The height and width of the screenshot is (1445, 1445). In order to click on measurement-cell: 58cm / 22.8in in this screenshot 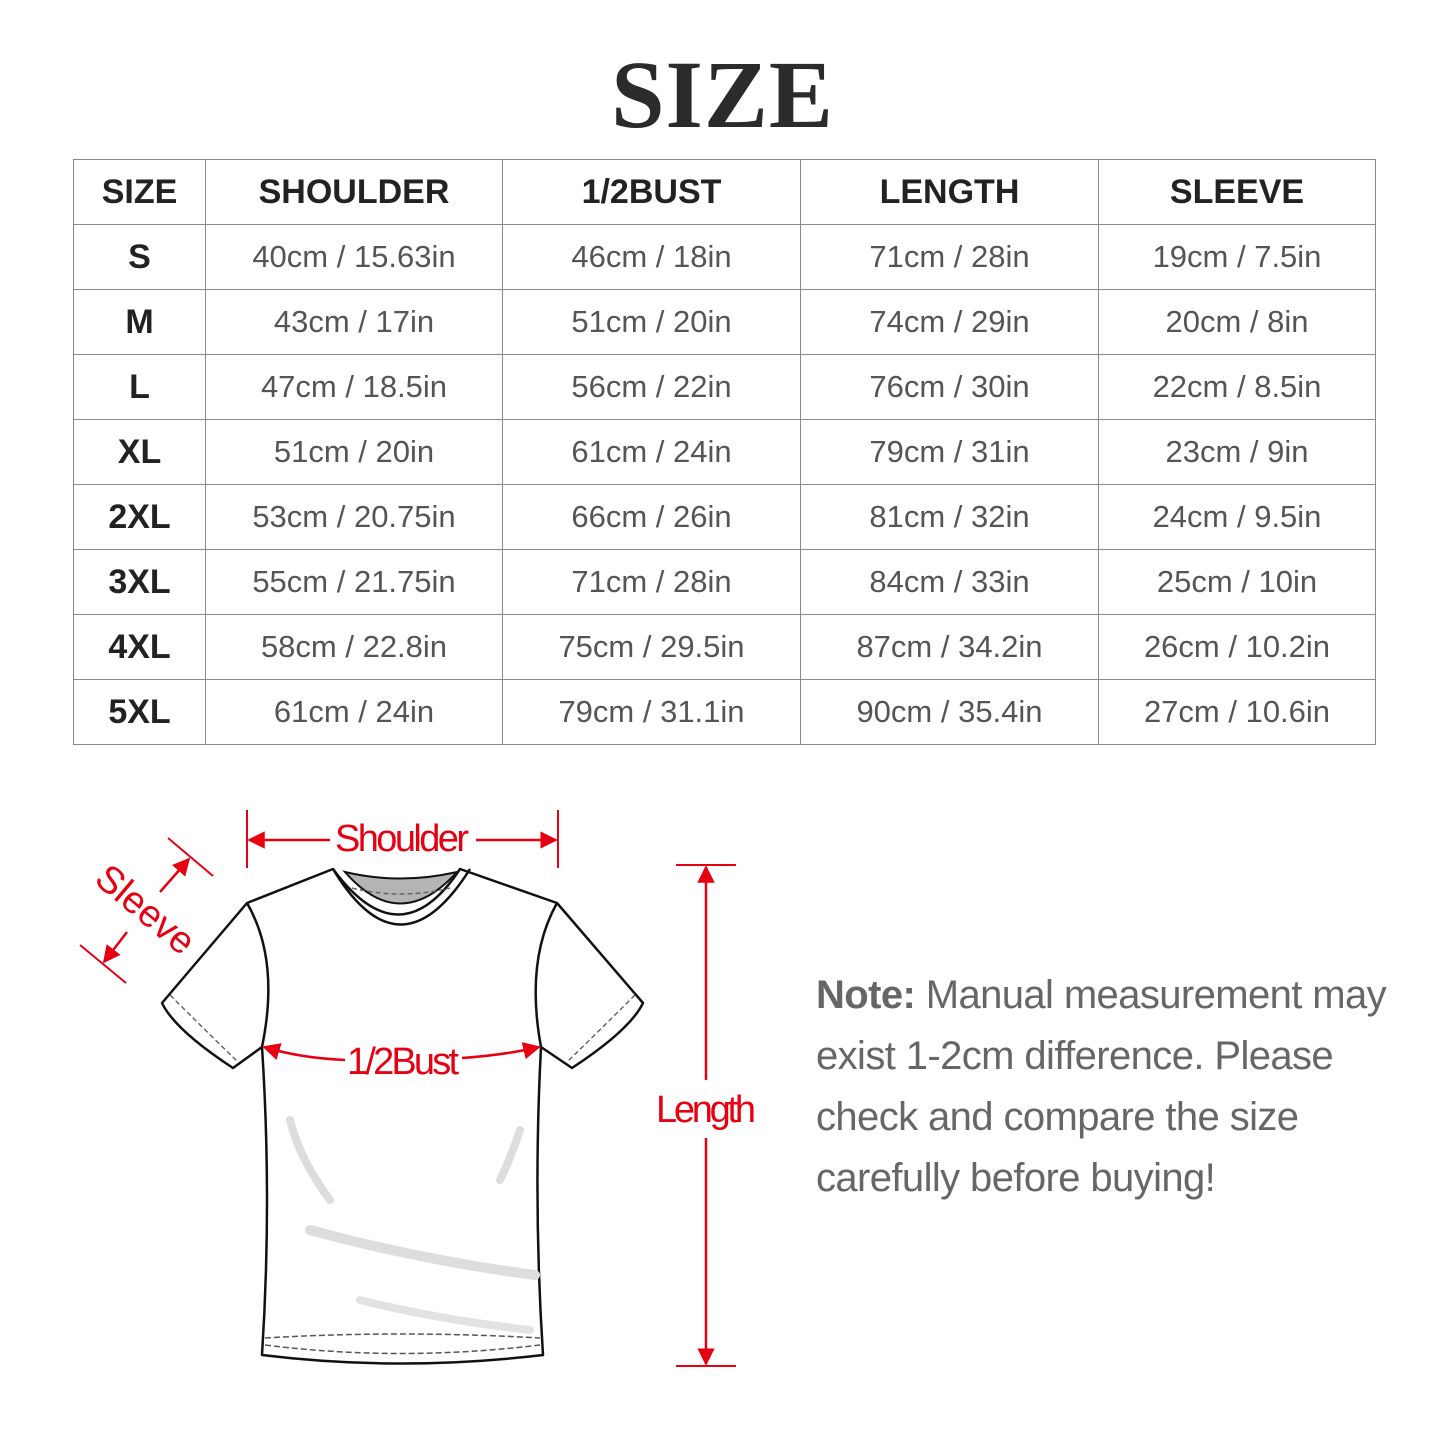, I will do `click(354, 647)`.